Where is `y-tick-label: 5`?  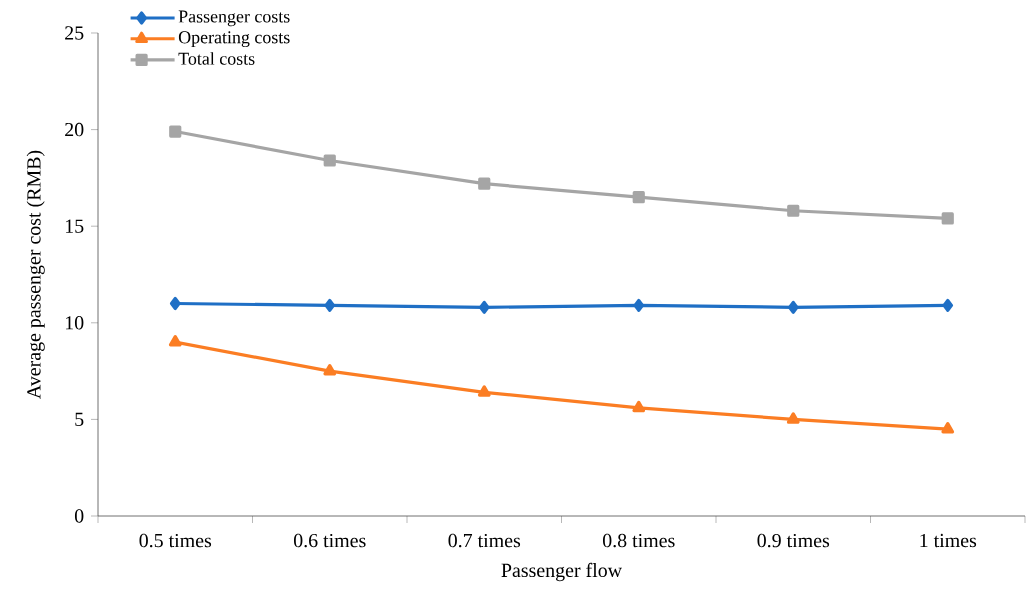
y-tick-label: 5 is located at coordinates (79, 419).